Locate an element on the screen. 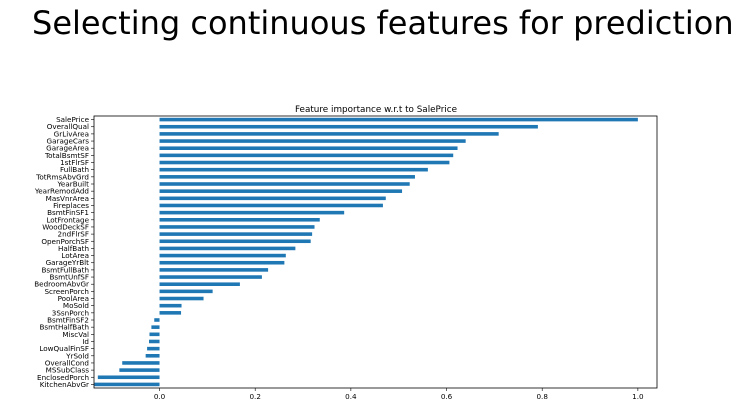 The image size is (740, 418). bar-SalePrice is located at coordinates (398, 119).